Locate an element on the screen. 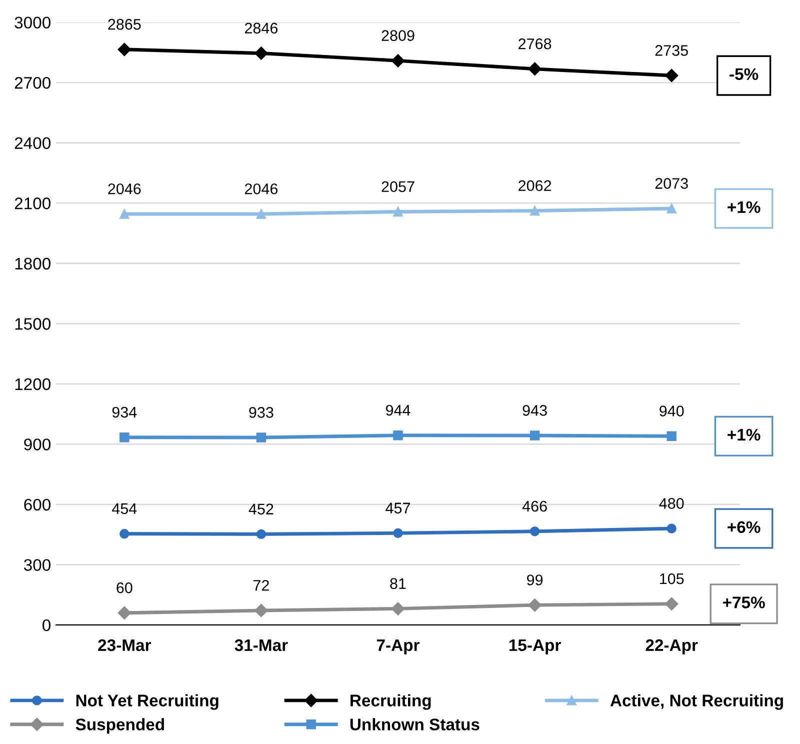  data-label: 934 is located at coordinates (124, 412).